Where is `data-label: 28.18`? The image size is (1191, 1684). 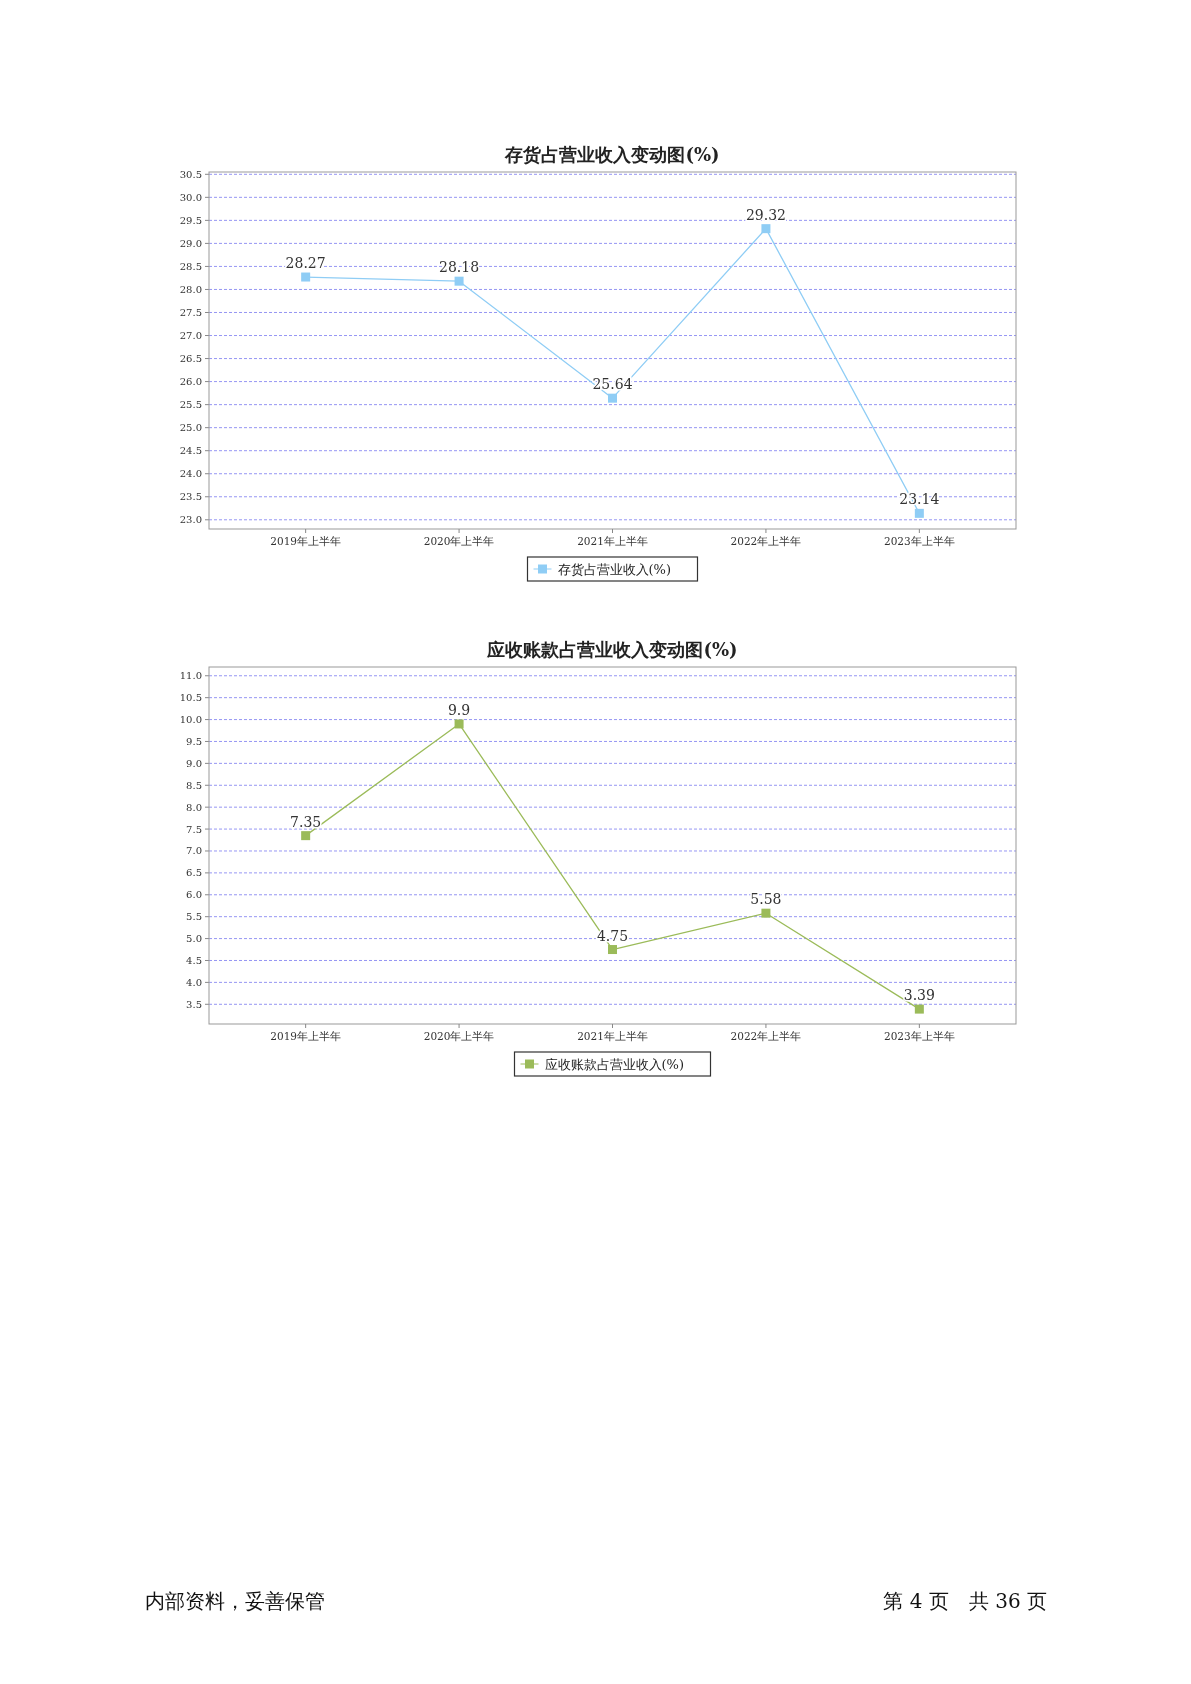
data-label: 28.18 is located at coordinates (459, 267).